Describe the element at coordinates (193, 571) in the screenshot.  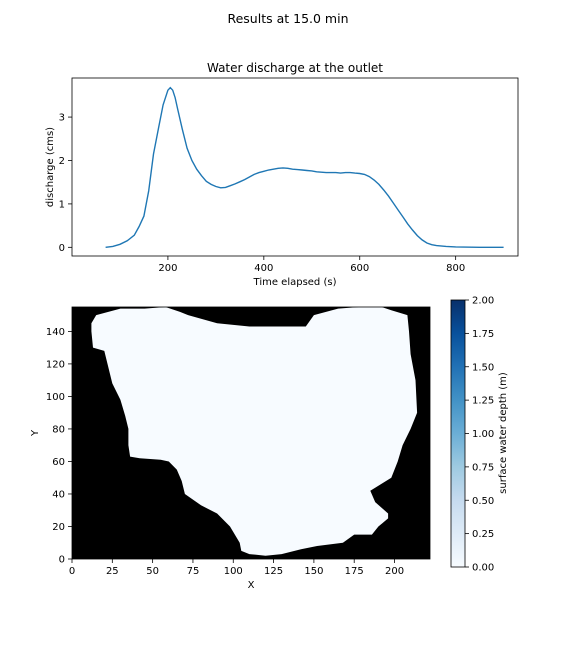
I see `map-x-tick-label: 75` at that location.